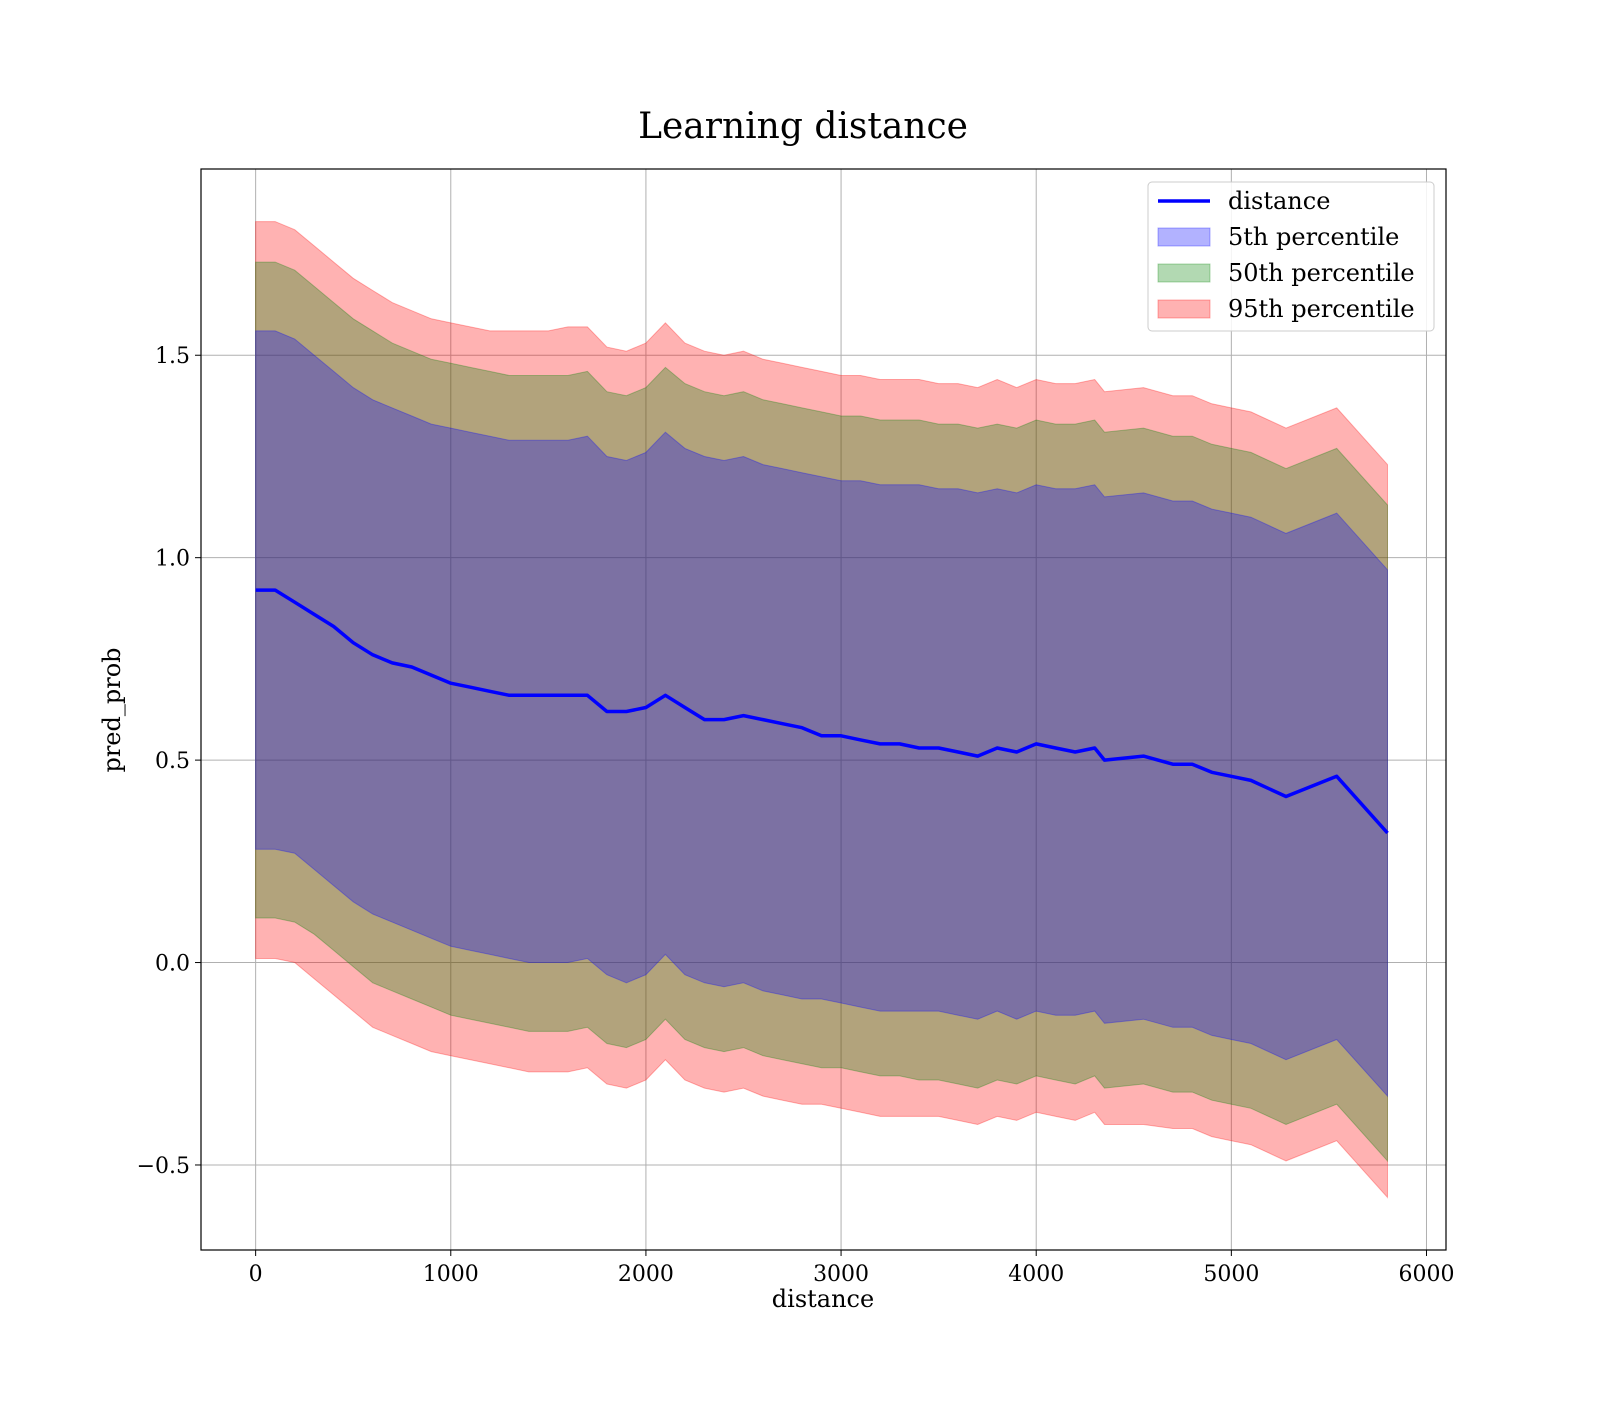 This screenshot has width=1600, height=1405. I want to click on legend-label-50th-percentile: 50th percentile, so click(1321, 273).